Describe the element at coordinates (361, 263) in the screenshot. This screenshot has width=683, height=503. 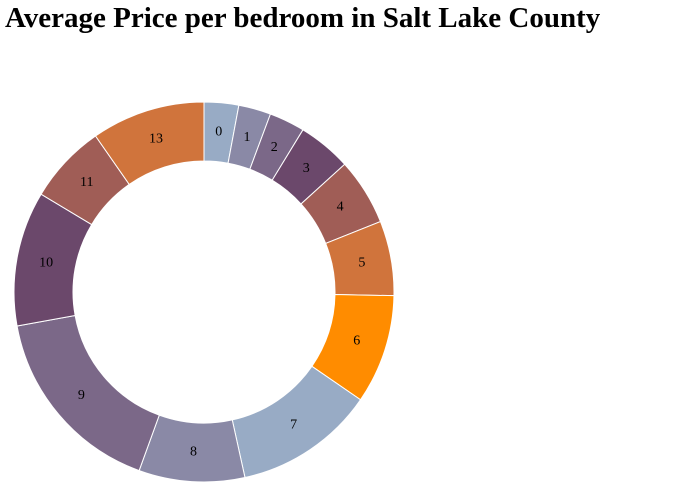
I see `slice-label-5: 5` at that location.